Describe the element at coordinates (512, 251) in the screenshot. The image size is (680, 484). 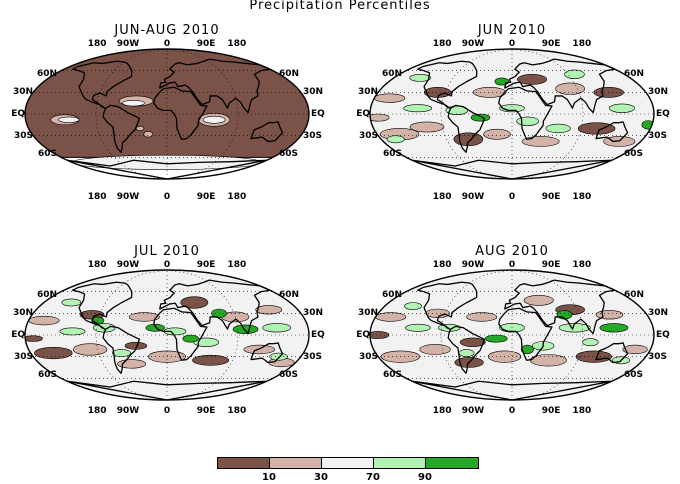
I see `panel-title-aug-2010: AUG 2010` at that location.